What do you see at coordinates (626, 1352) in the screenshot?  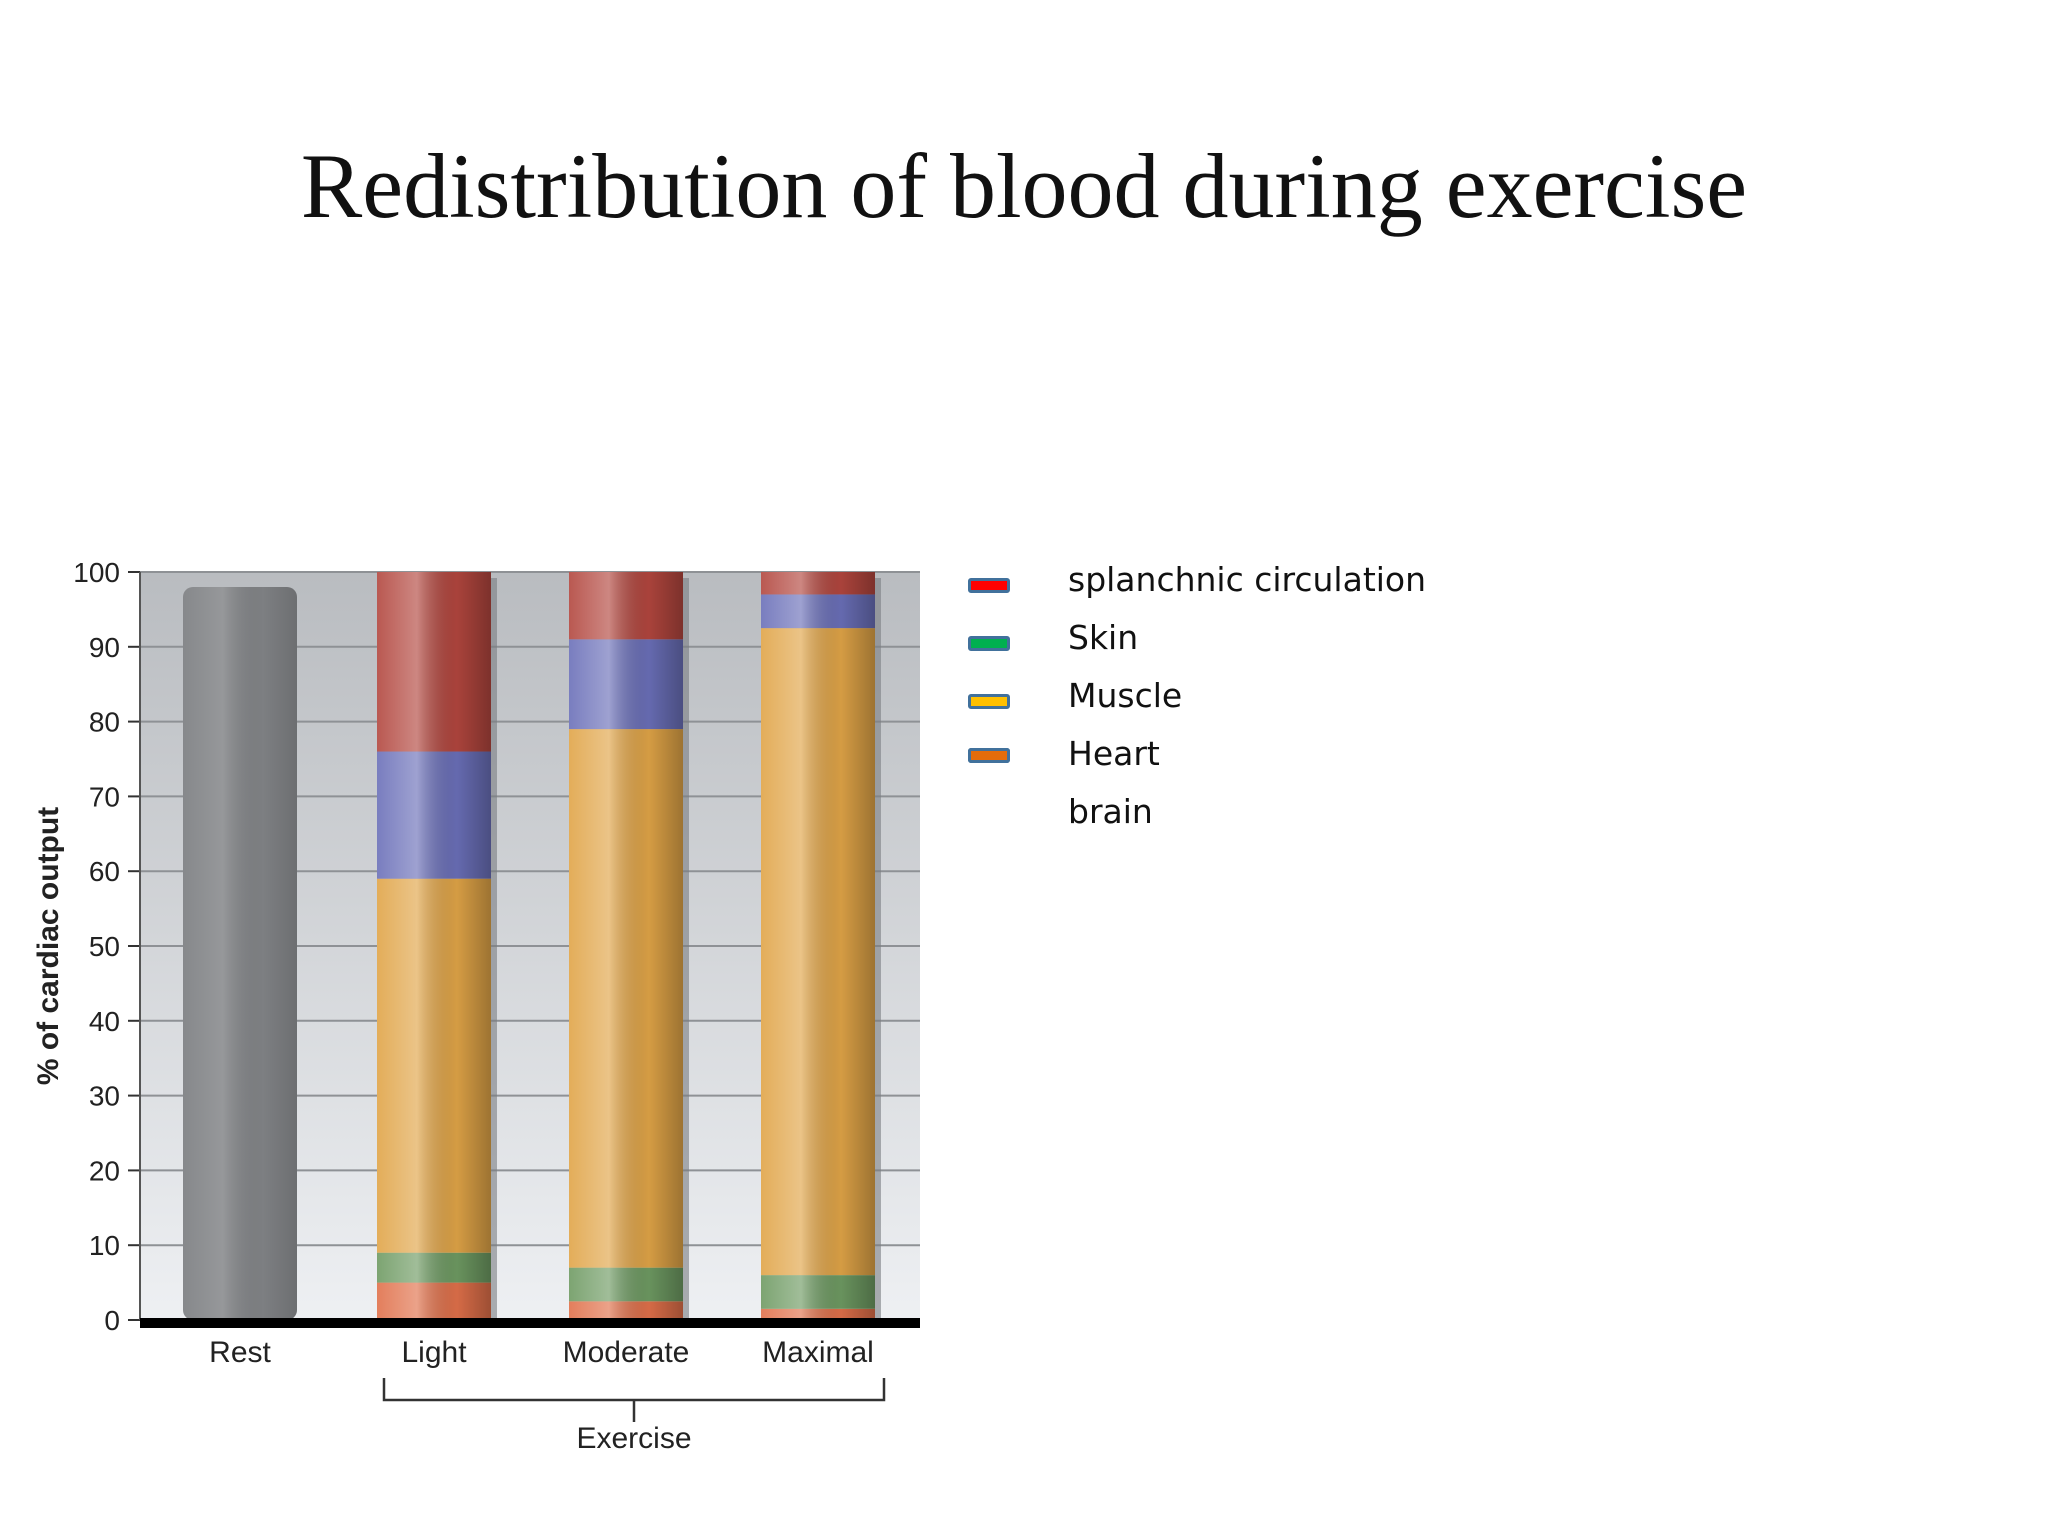 I see `x-category-label-moderate: Moderate` at bounding box center [626, 1352].